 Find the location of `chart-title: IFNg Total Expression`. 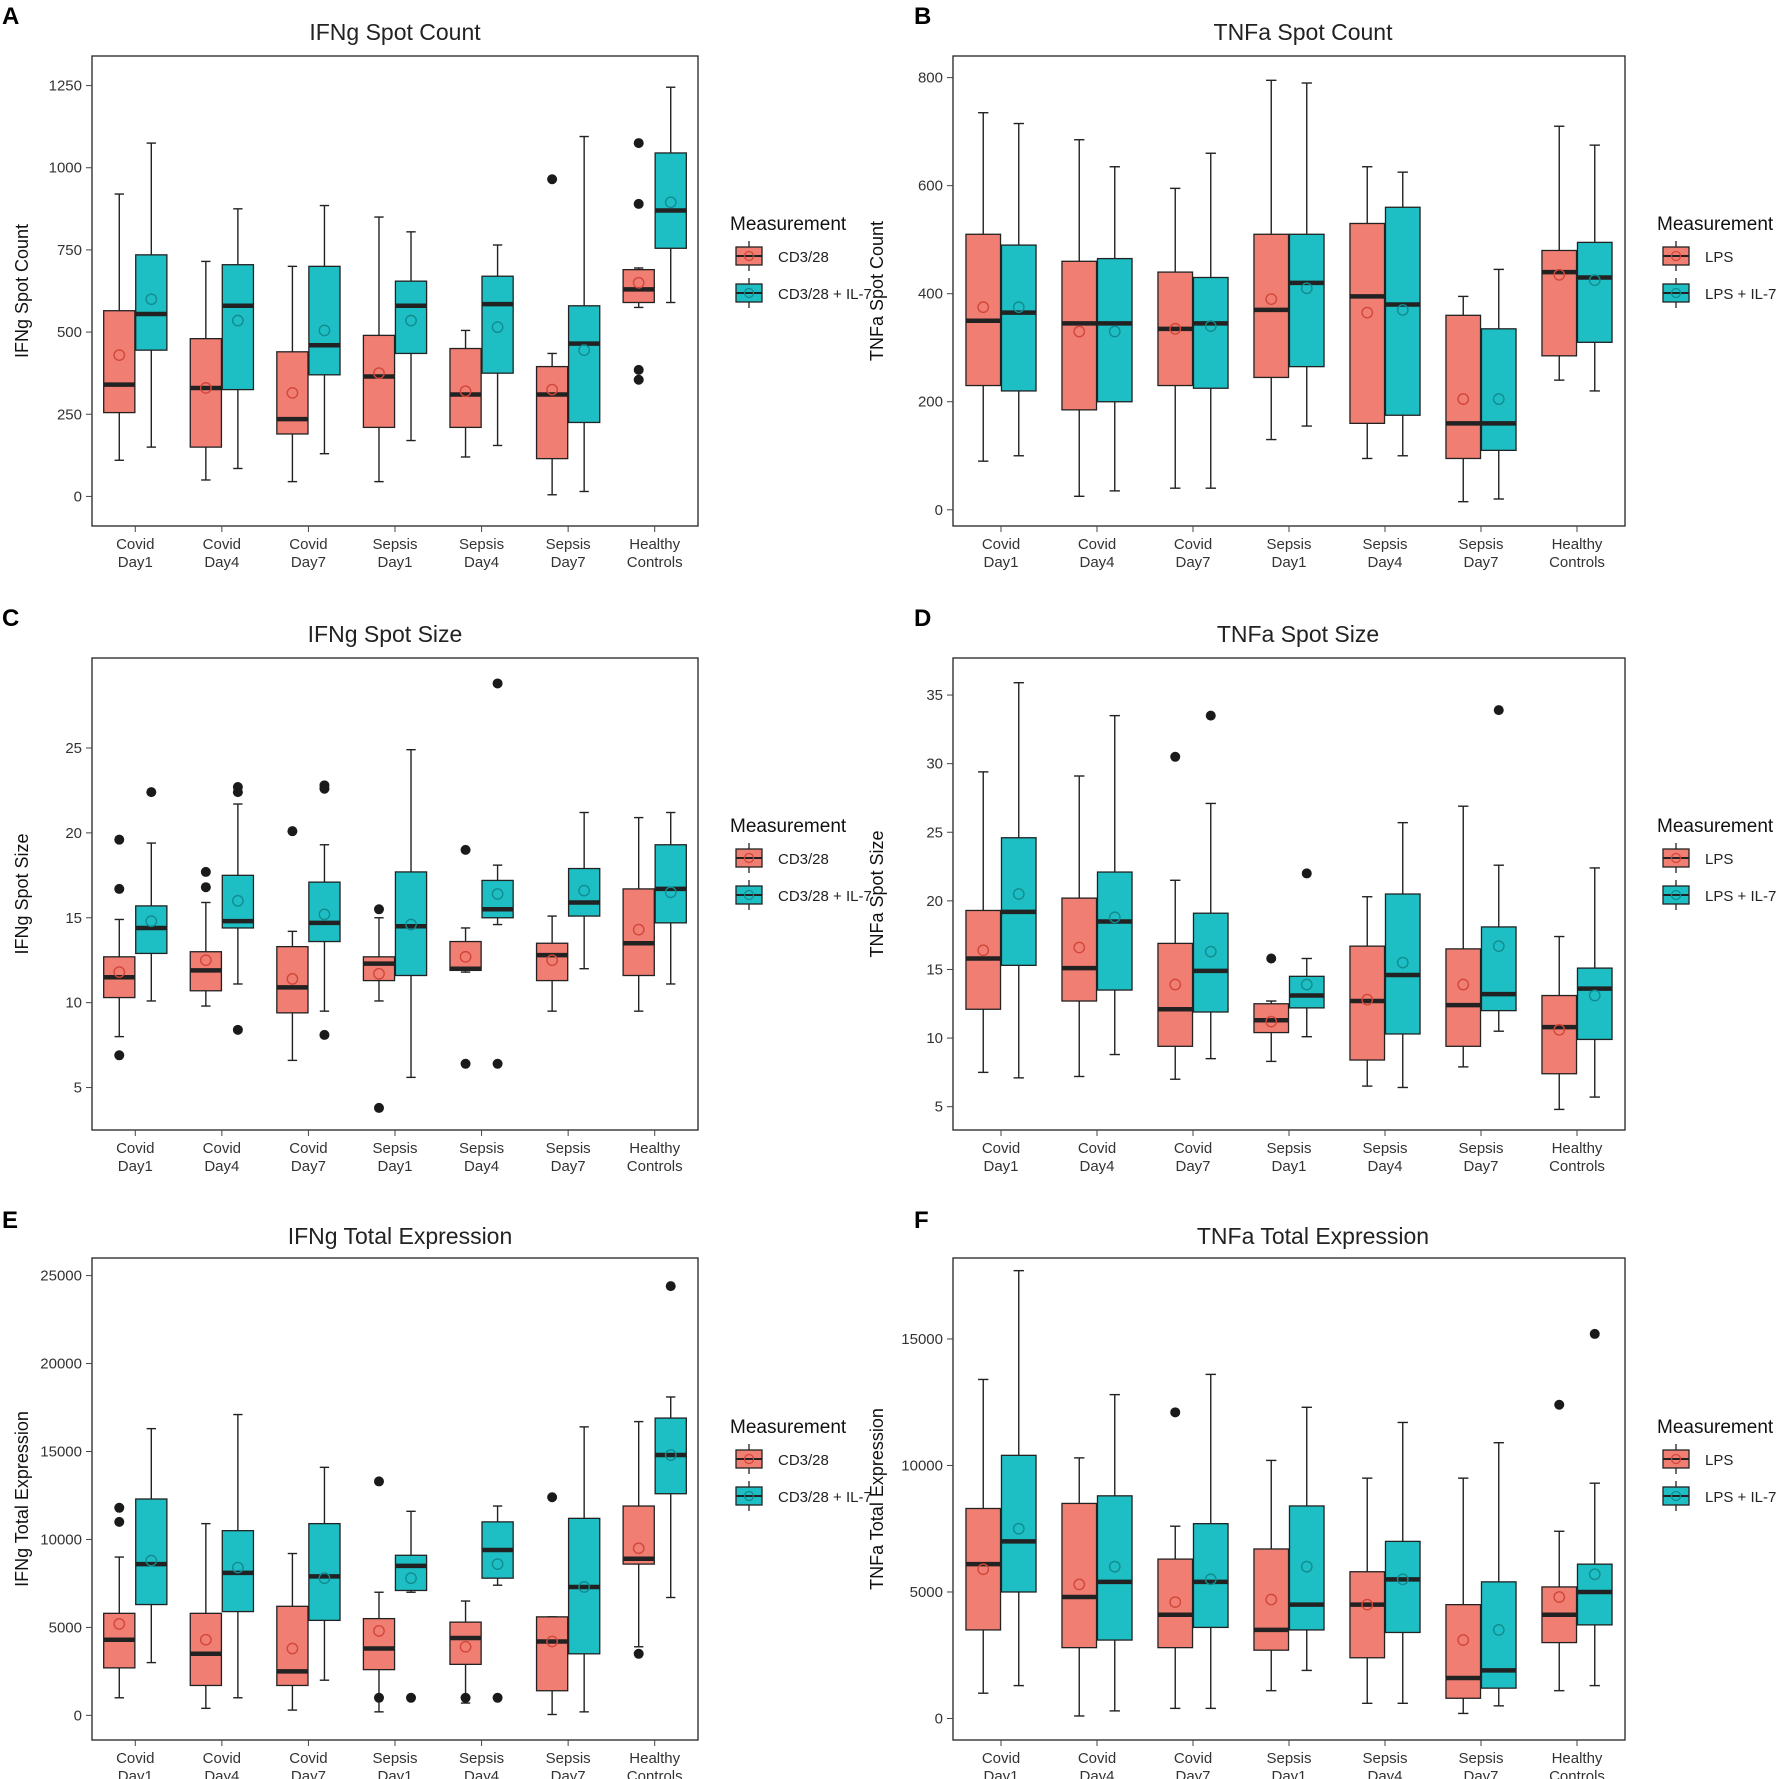

chart-title: IFNg Total Expression is located at coordinates (400, 1236).